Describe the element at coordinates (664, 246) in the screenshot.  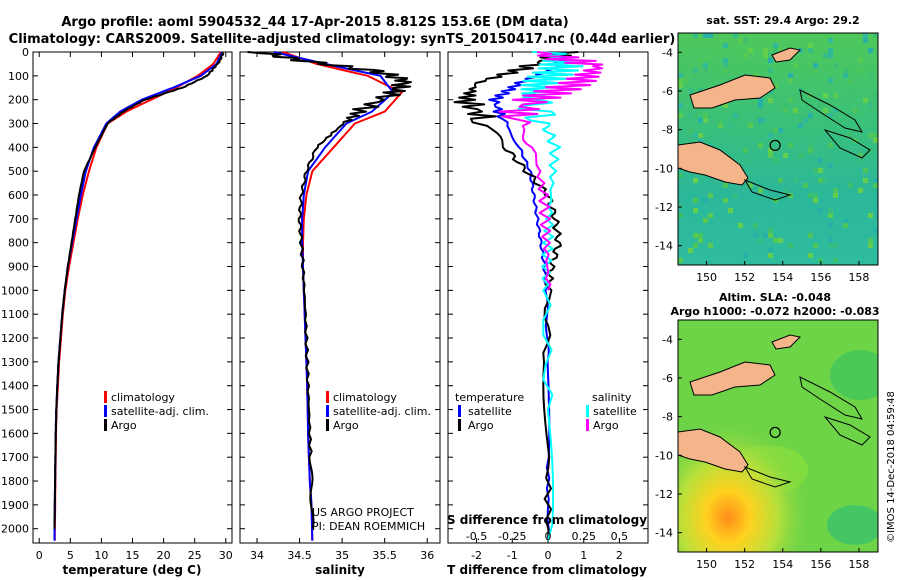
I see `lat-tick-label: -14` at that location.